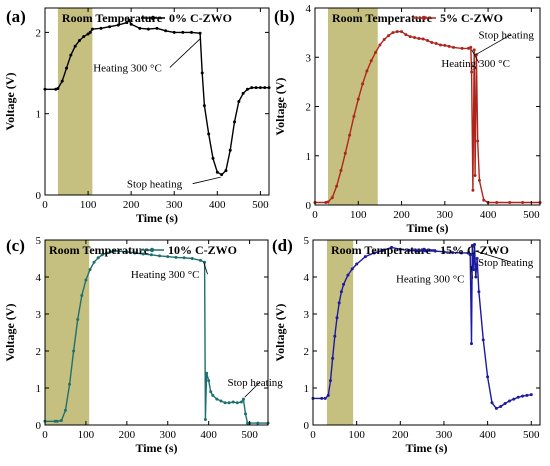  What do you see at coordinates (471, 18) in the screenshot?
I see `legend-label: 5% C-ZWO` at bounding box center [471, 18].